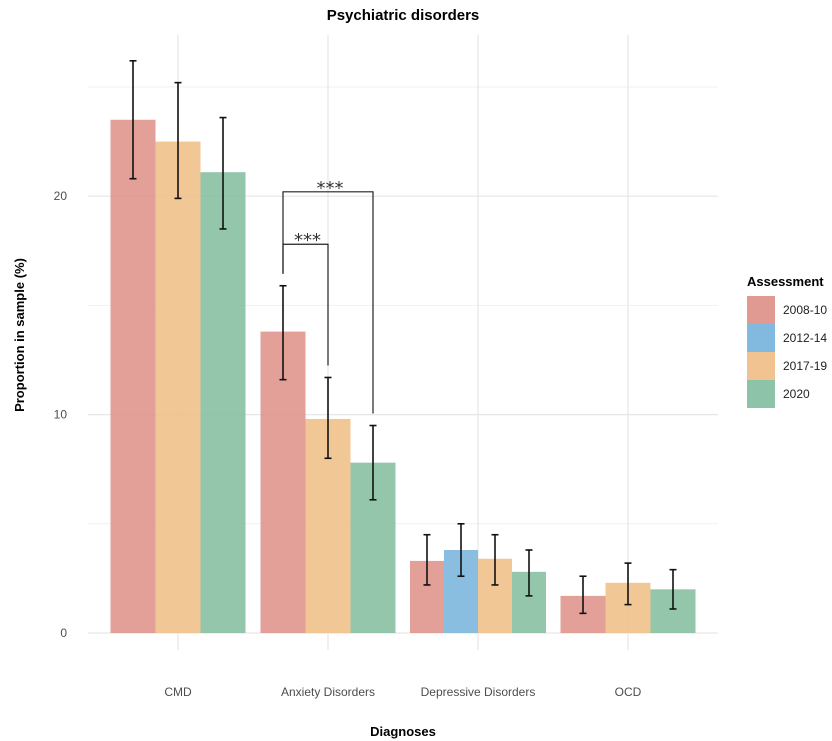 The height and width of the screenshot is (741, 832). What do you see at coordinates (178, 692) in the screenshot?
I see `x-tick-label: CMD` at bounding box center [178, 692].